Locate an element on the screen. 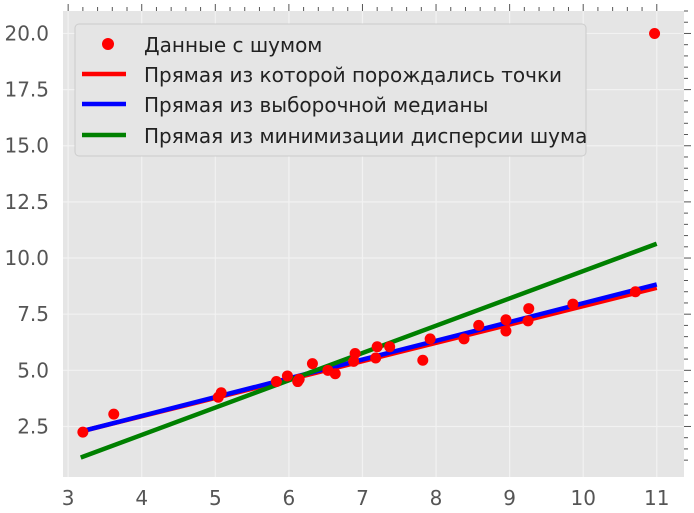  x-tick-labels: 3 4 5 6 7 8 9 10 11 is located at coordinates (366, 498).